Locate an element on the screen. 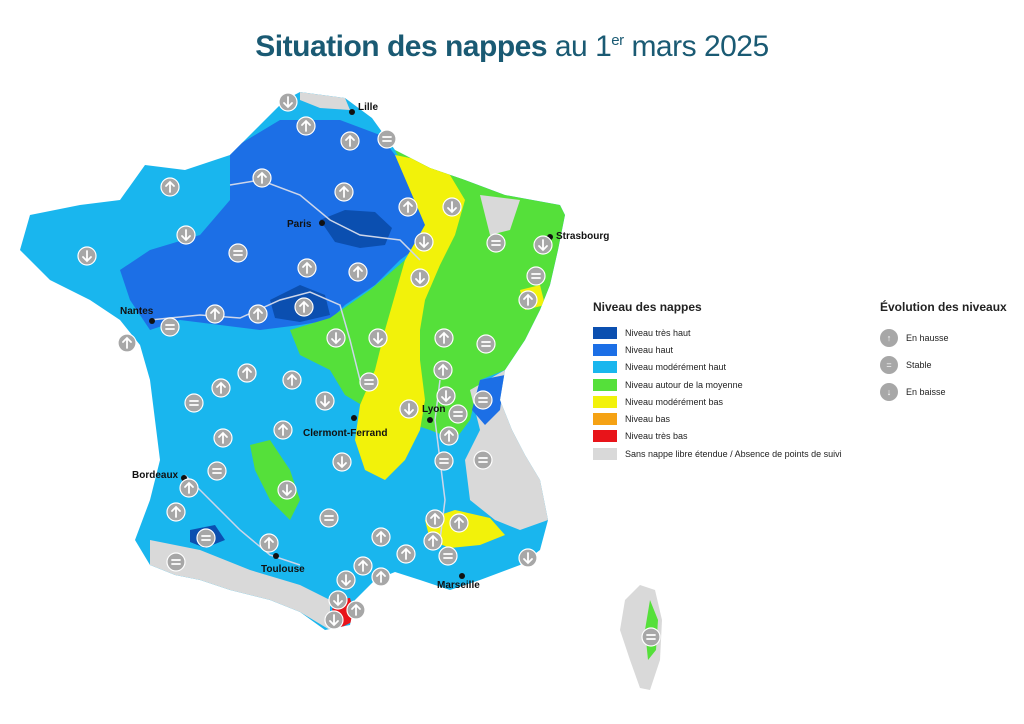  svg-text: Paris is located at coordinates (299, 224).